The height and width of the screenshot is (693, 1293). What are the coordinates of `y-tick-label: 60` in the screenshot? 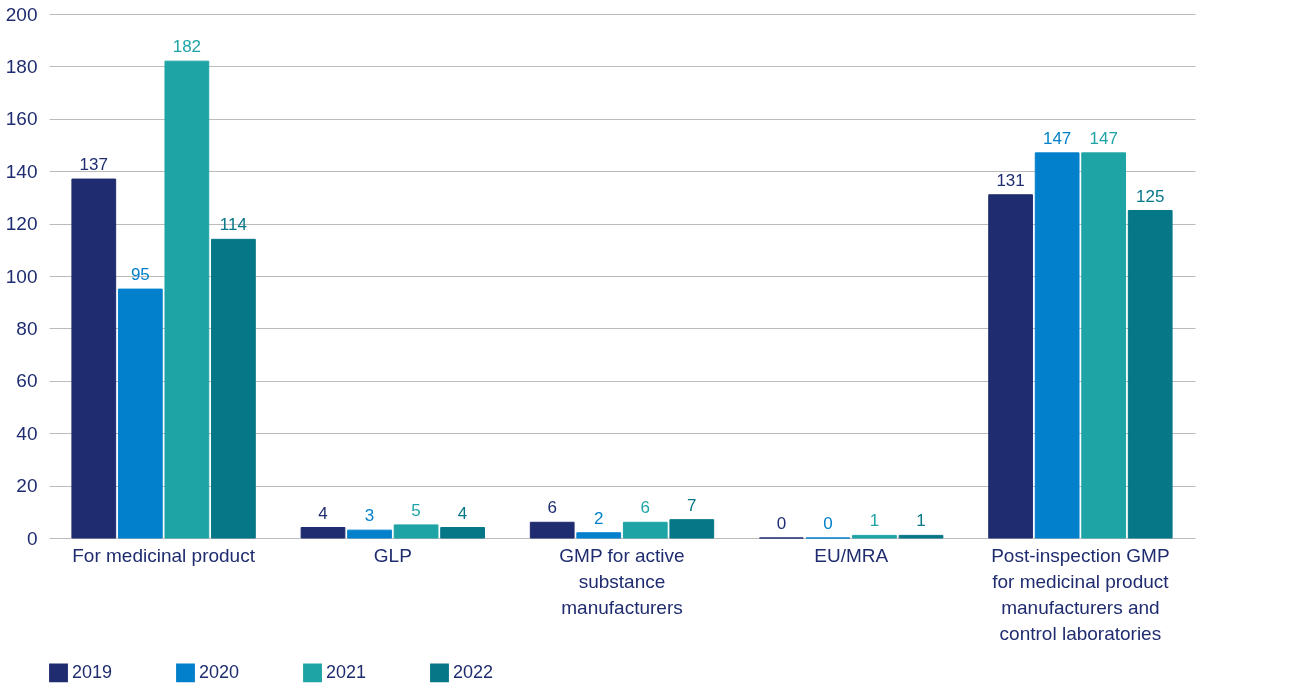 It's located at (27, 381).